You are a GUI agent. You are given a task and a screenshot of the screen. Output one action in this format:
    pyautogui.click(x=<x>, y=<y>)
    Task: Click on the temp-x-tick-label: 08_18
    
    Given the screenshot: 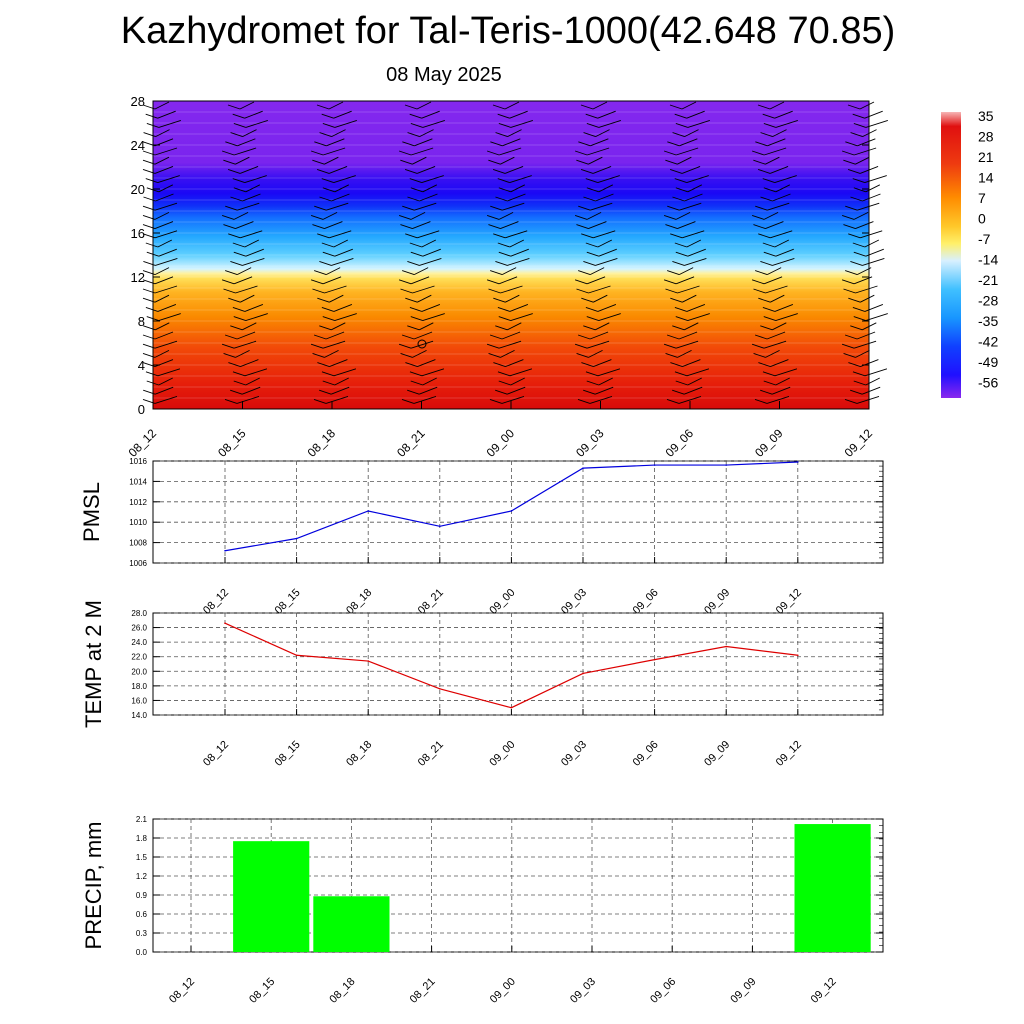 What is the action you would take?
    pyautogui.click(x=359, y=754)
    